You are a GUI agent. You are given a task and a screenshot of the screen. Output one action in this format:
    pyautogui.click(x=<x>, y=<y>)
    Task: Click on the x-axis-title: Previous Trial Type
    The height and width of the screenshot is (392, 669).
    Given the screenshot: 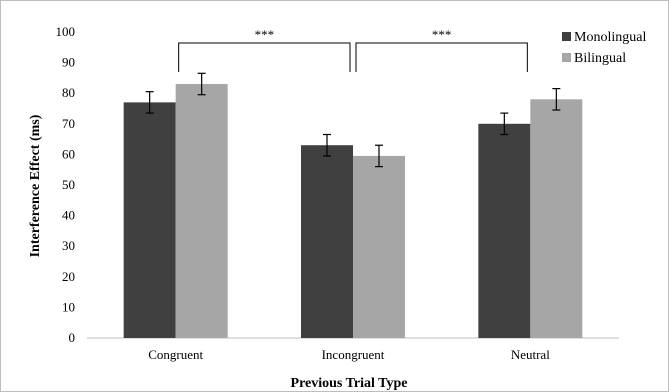 What is the action you would take?
    pyautogui.click(x=349, y=383)
    